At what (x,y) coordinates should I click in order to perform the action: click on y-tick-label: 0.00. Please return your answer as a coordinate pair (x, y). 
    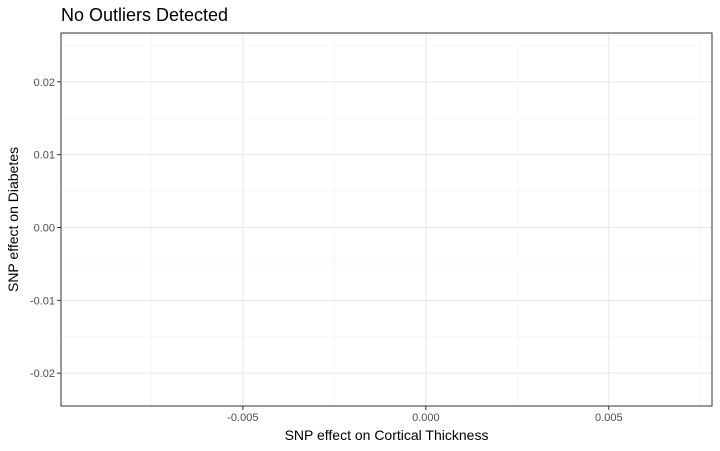
    Looking at the image, I should click on (44, 229).